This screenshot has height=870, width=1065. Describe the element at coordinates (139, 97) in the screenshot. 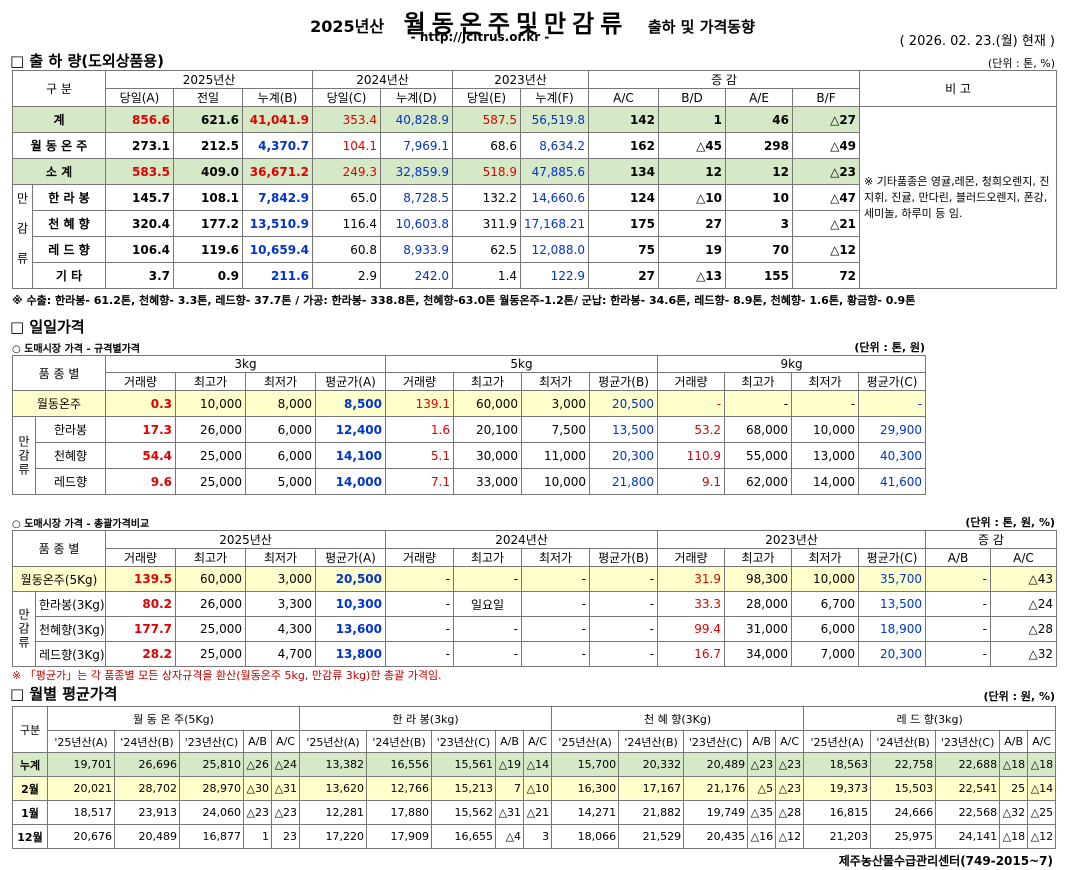

I see `header-cell: 당일(A)` at that location.